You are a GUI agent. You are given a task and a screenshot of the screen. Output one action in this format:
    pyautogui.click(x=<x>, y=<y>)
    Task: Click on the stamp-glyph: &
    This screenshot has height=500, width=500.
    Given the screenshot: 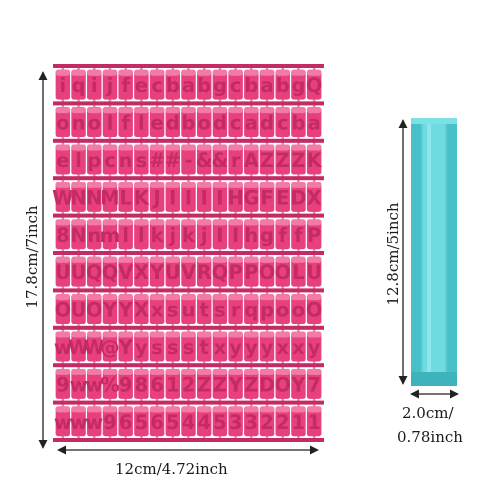 What is the action you would take?
    pyautogui.click(x=204, y=160)
    